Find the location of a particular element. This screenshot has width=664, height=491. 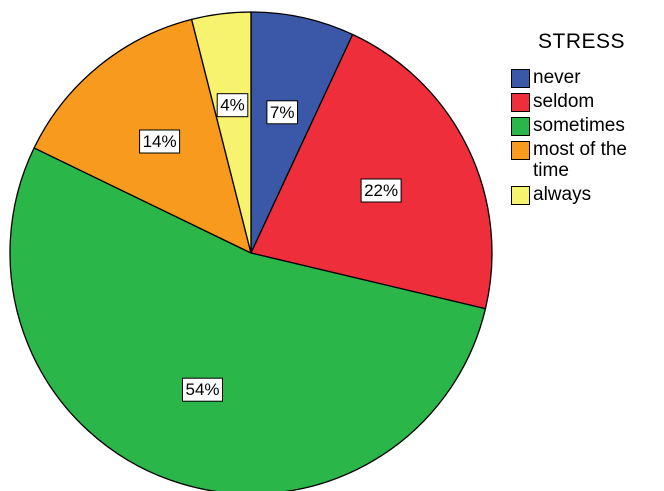

legend-swatch-seldom is located at coordinates (520, 102).